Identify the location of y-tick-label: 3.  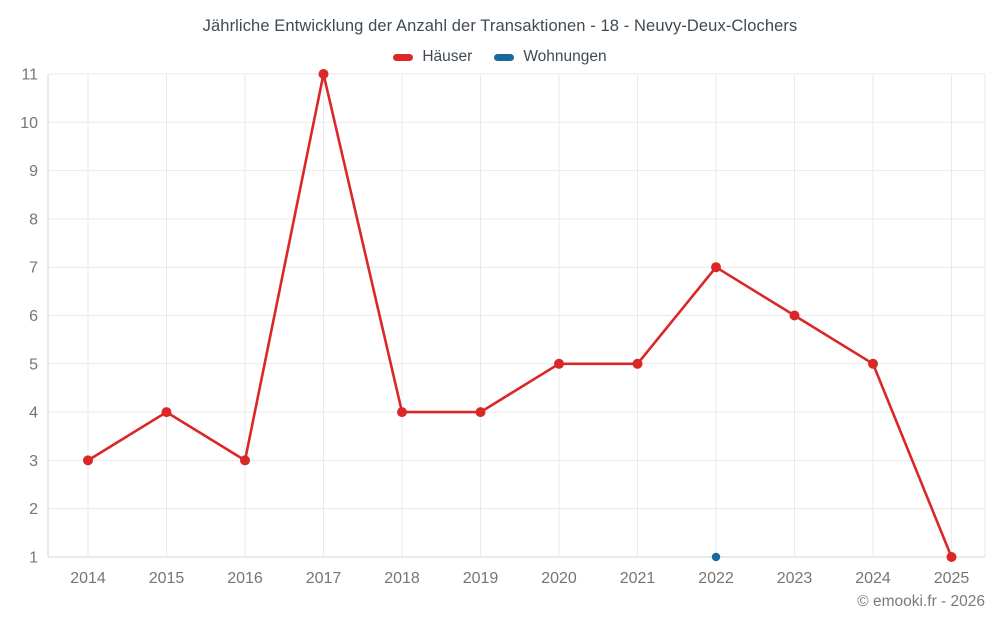
(33, 461).